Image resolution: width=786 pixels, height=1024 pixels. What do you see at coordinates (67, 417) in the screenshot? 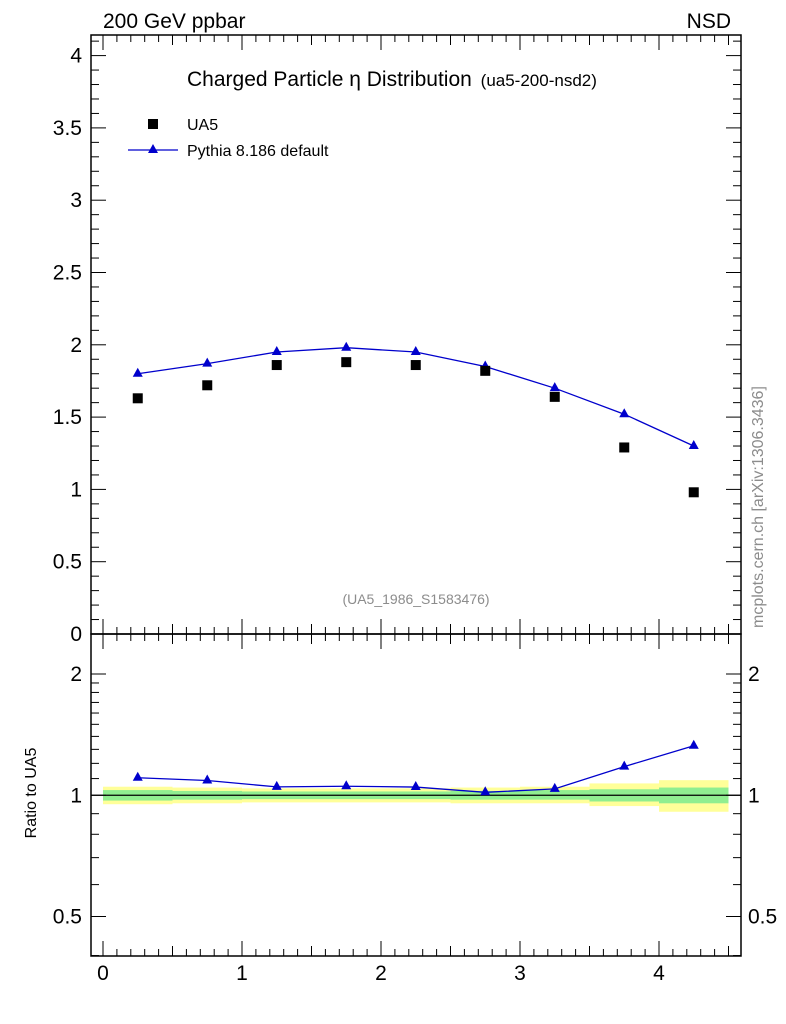
I see `top-ytick-label: 1.5` at bounding box center [67, 417].